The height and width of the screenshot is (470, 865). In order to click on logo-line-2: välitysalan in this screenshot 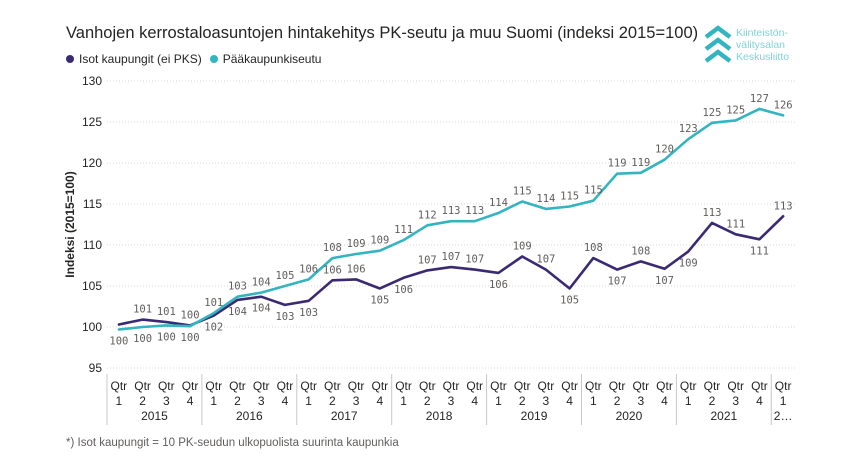, I will do `click(761, 45)`.